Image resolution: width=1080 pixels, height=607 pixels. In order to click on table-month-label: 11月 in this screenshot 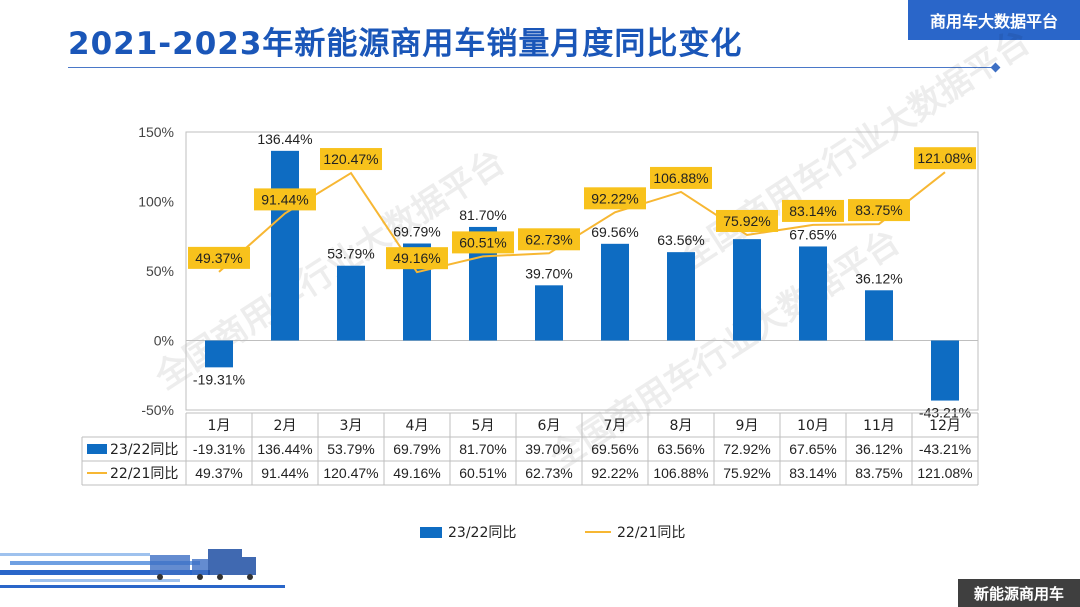, I will do `click(879, 426)`.